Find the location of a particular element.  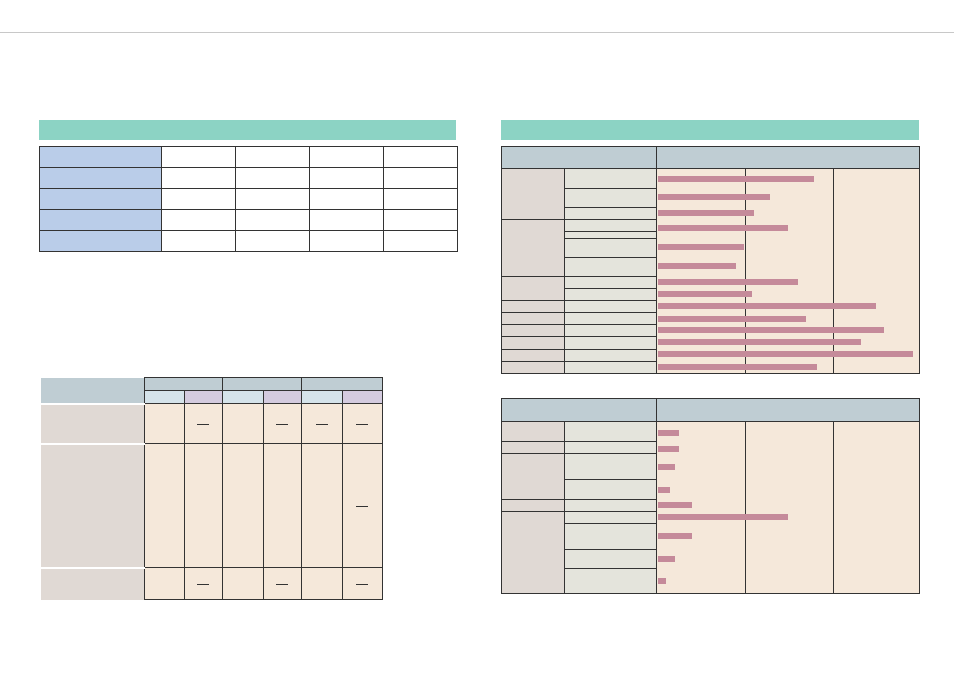

category-column is located at coordinates (532, 271).